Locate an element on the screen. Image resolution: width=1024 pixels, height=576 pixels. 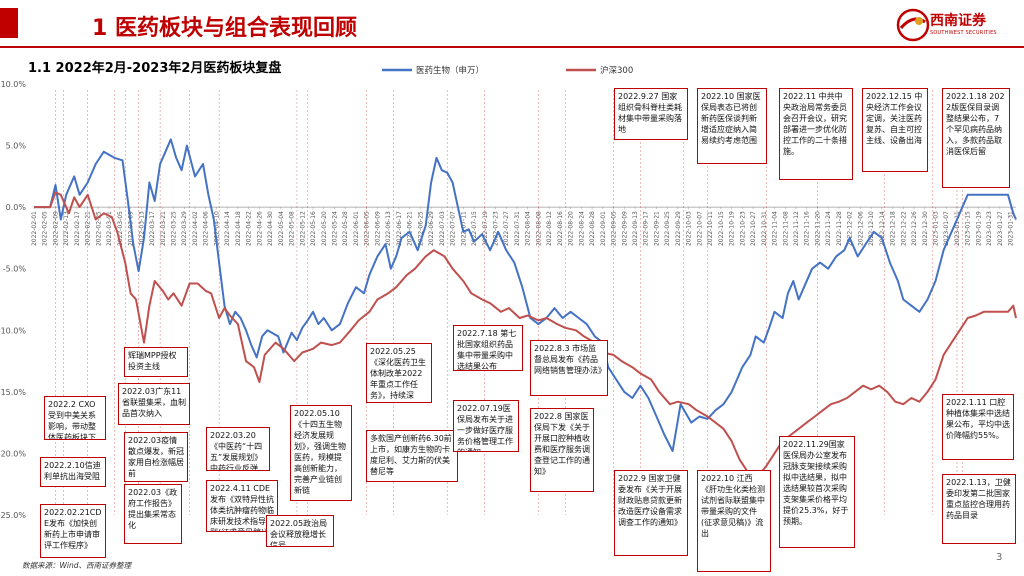
x-tick-label: 2022-05-04 is located at coordinates (281, 228).